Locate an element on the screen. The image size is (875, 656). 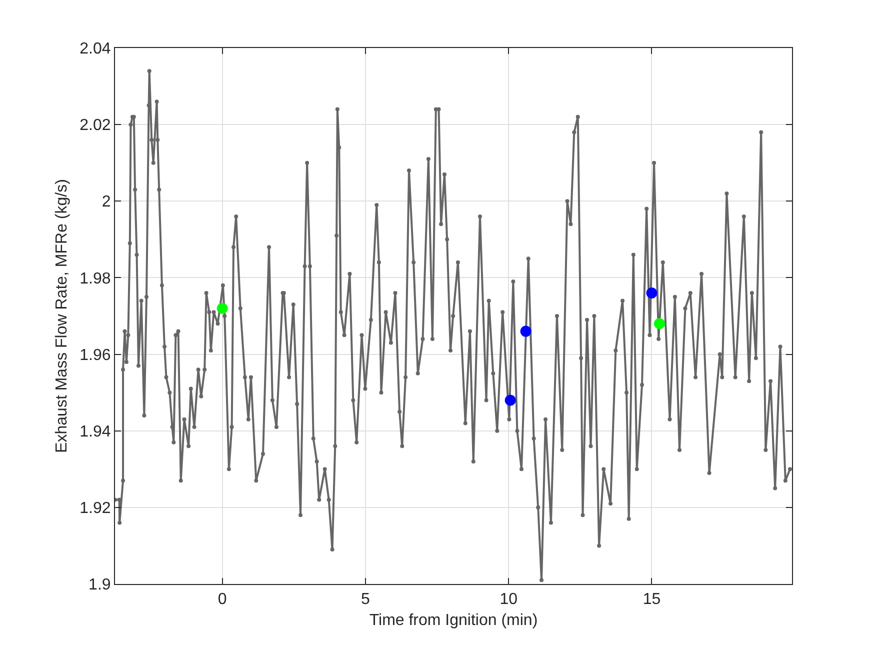
y-tick-label: 2 is located at coordinates (106, 202).